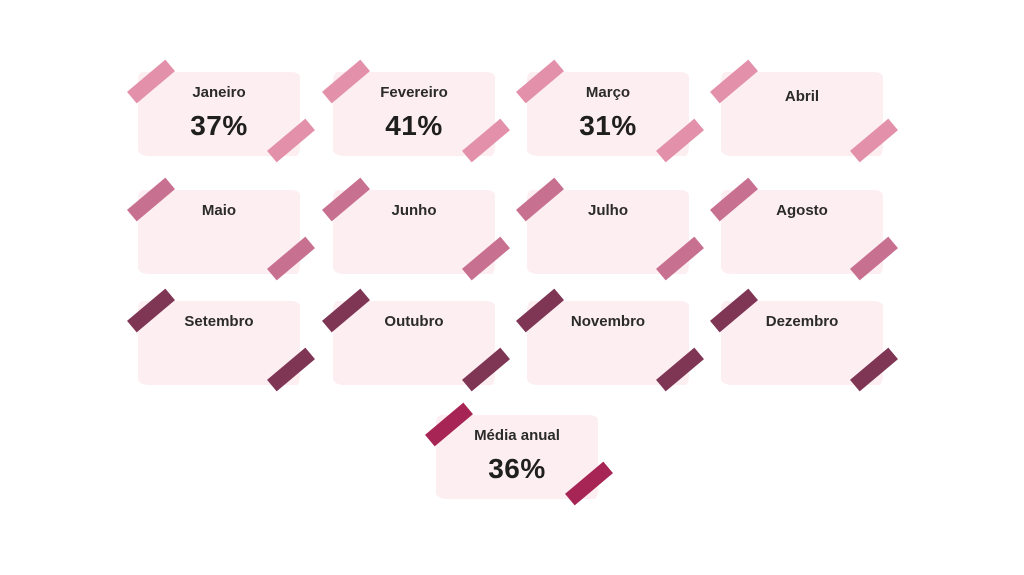  I want to click on month-card-outubro: Outubro, so click(416, 340).